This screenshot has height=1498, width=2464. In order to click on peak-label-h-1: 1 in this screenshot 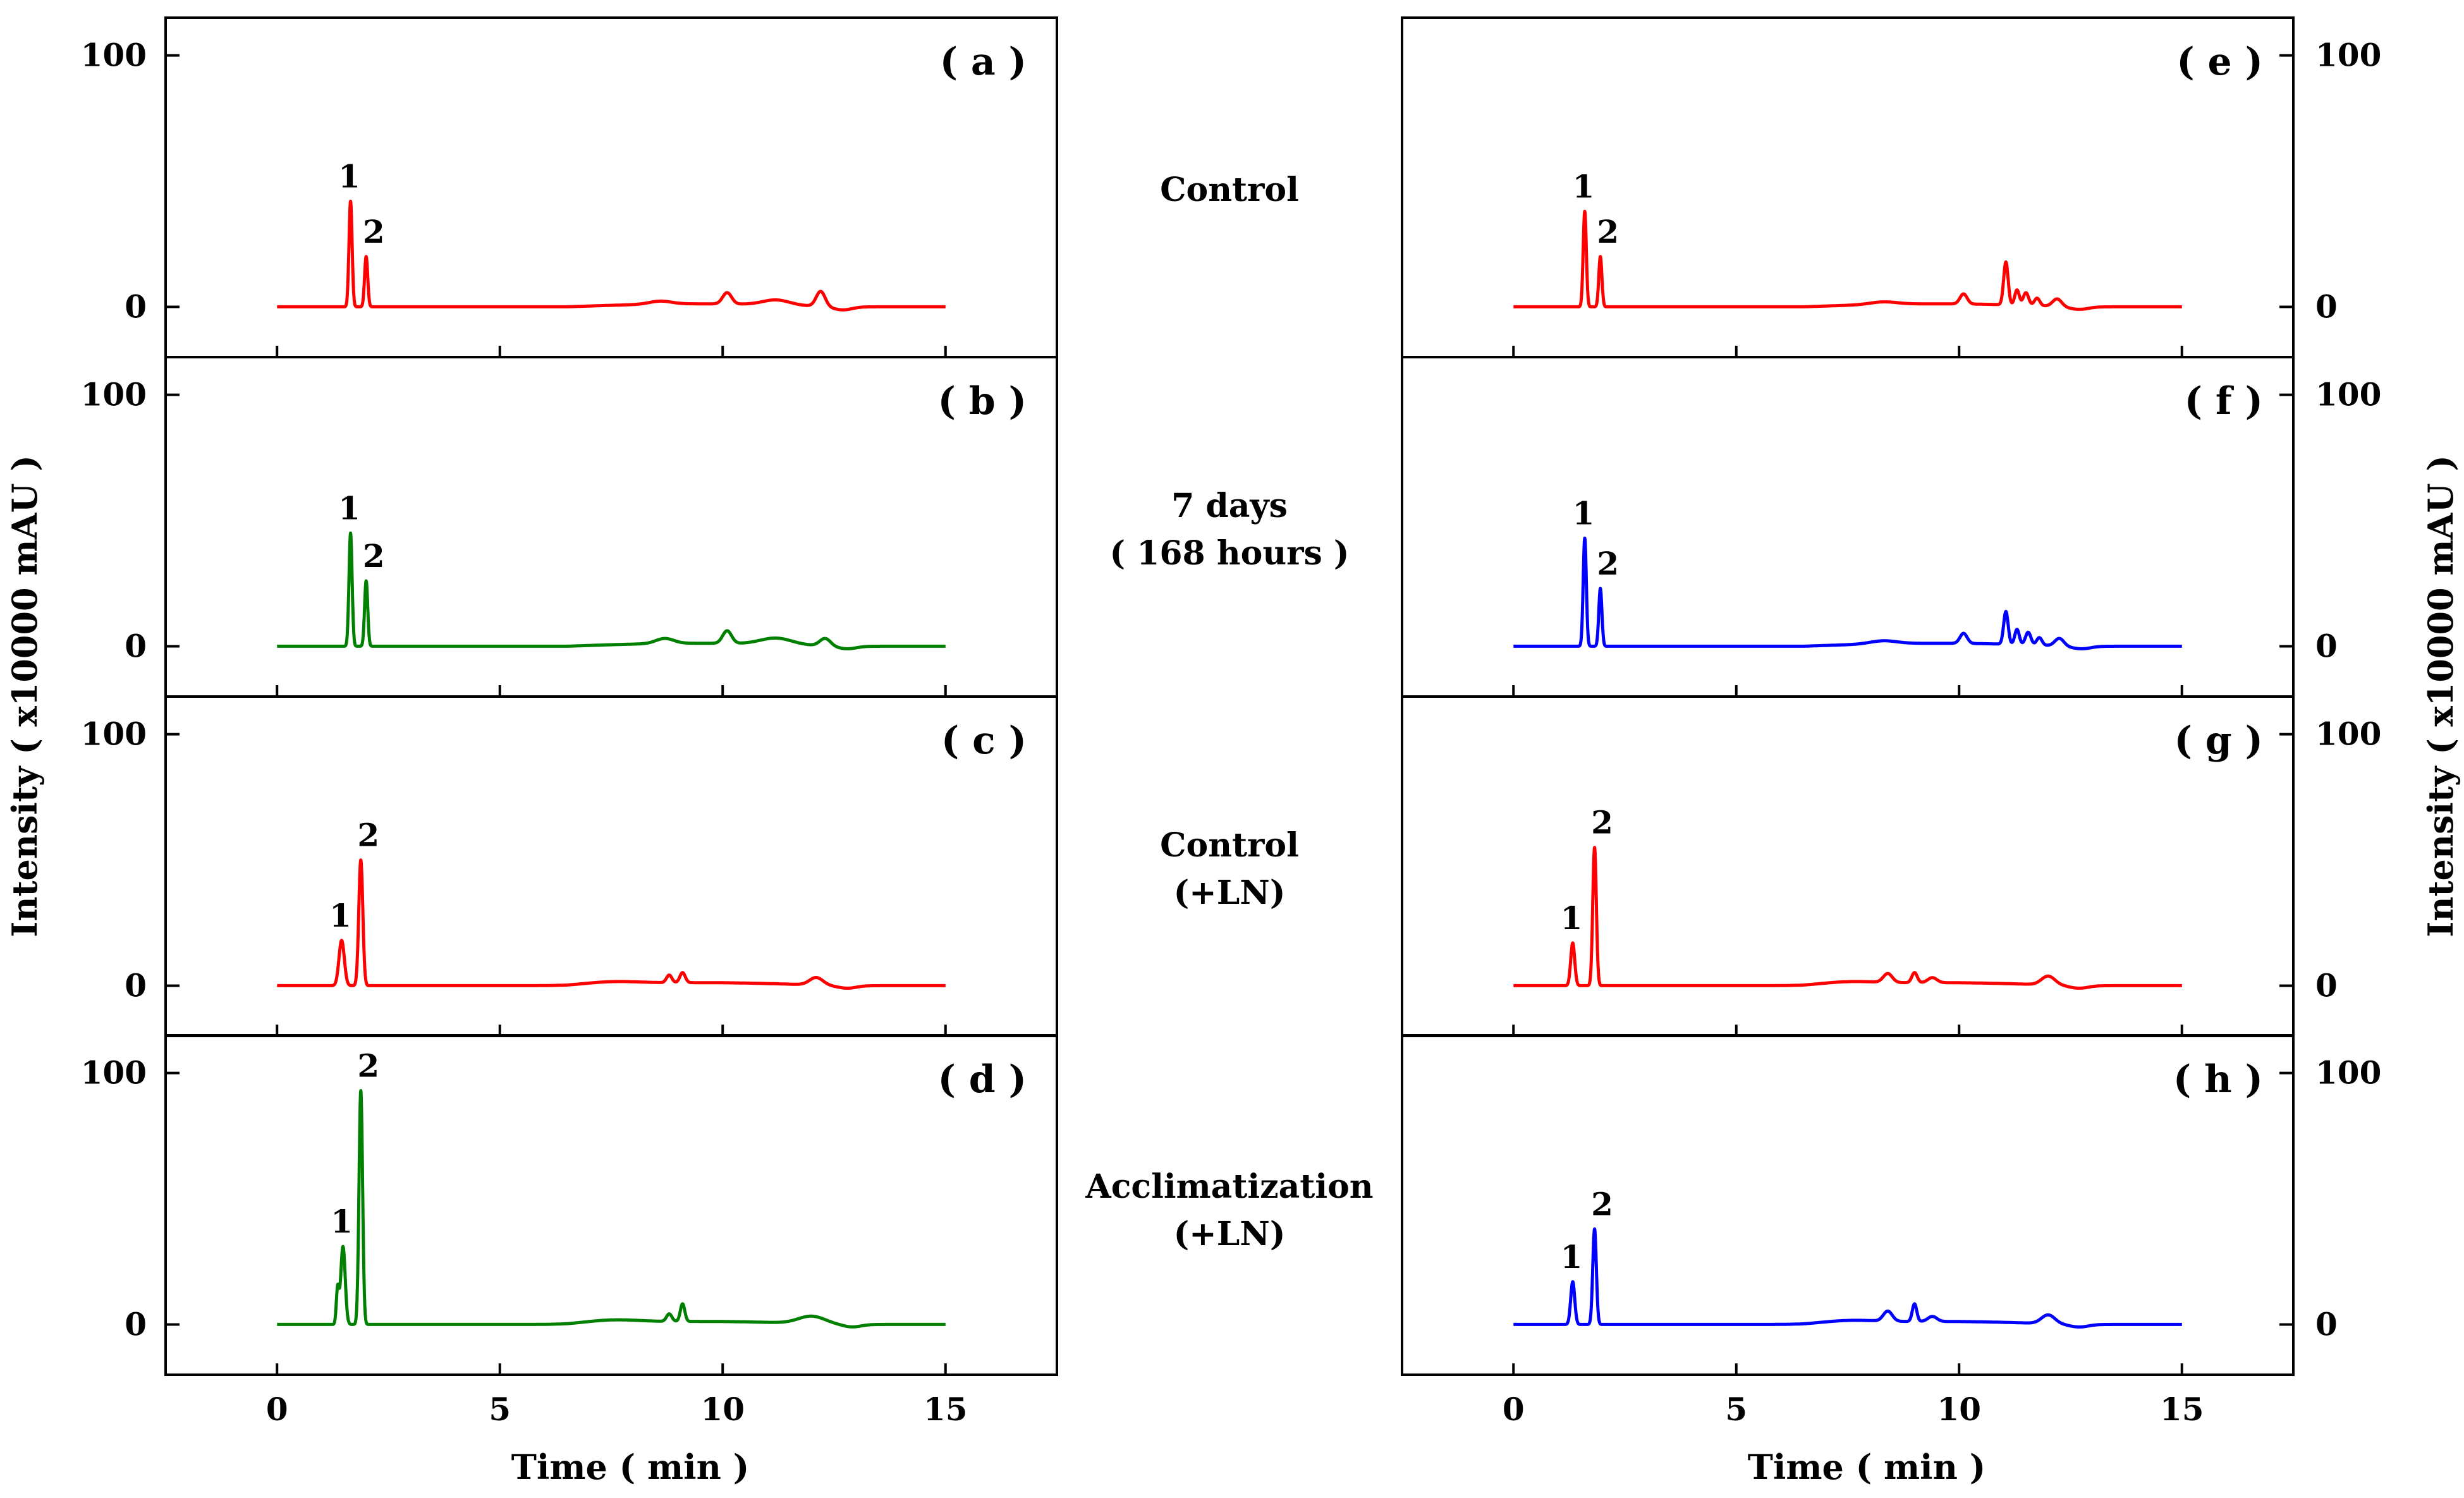, I will do `click(1572, 1257)`.